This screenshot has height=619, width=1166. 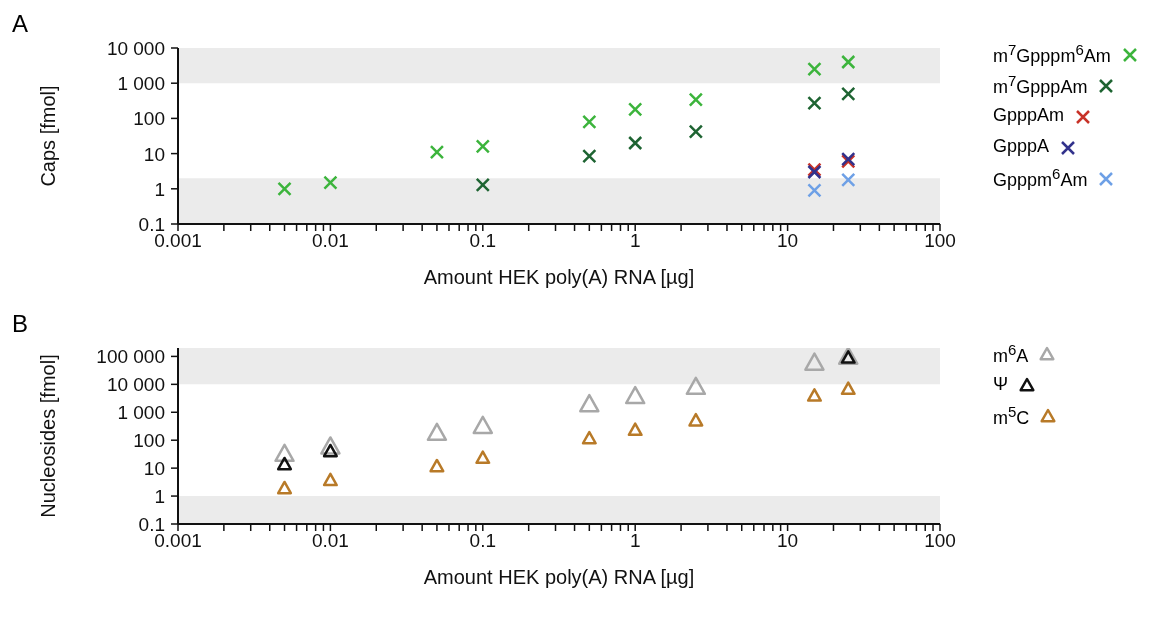 What do you see at coordinates (1040, 84) in the screenshot?
I see `legend-label: m$^{7}$GpppAm` at bounding box center [1040, 84].